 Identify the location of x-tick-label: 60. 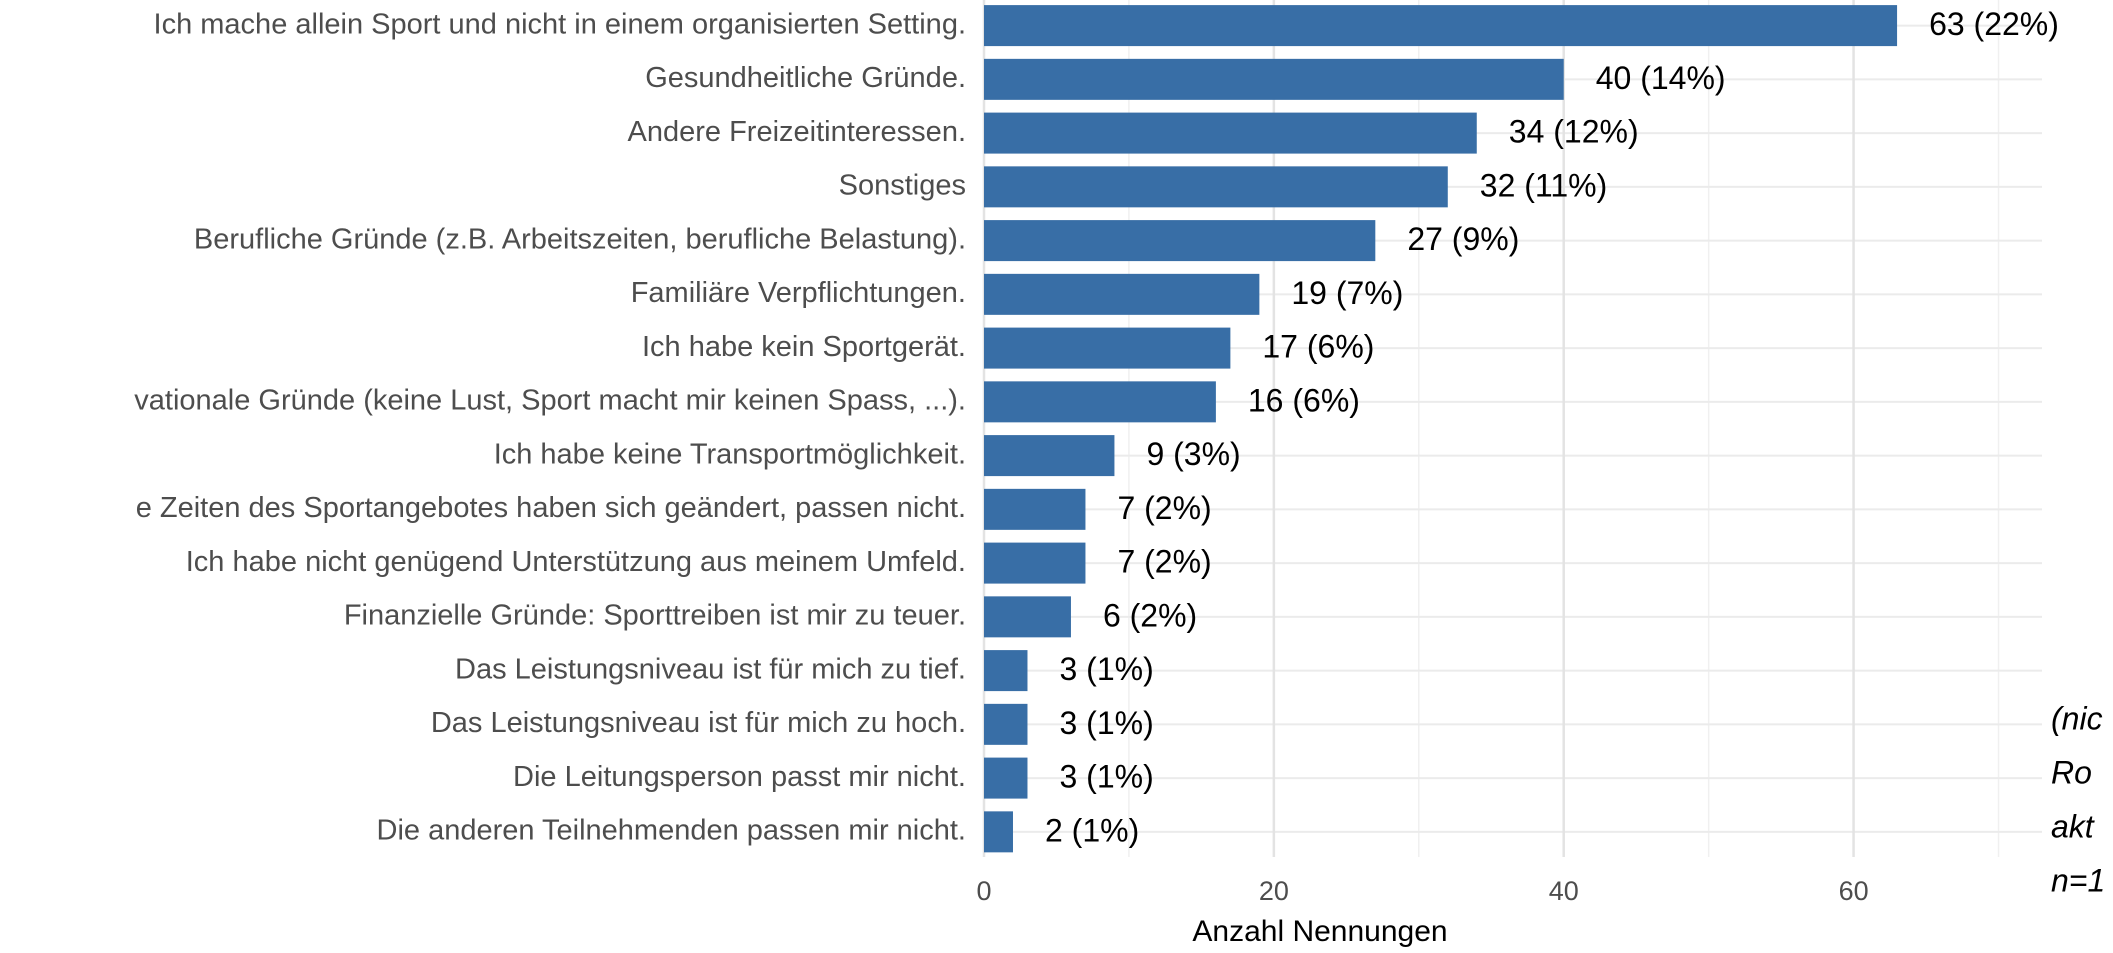
(1854, 891).